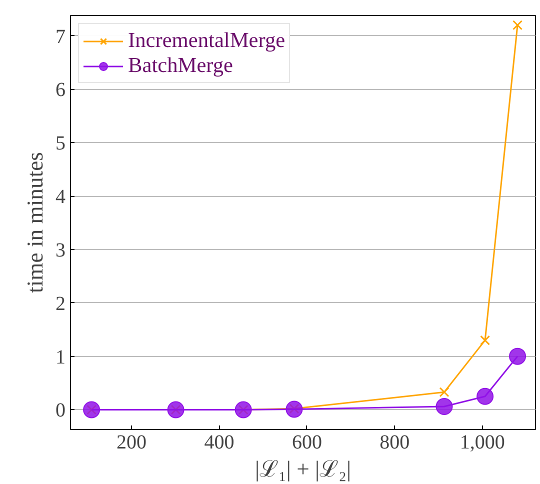 This screenshot has width=540, height=484. I want to click on y-tick-label: 1, so click(61, 357).